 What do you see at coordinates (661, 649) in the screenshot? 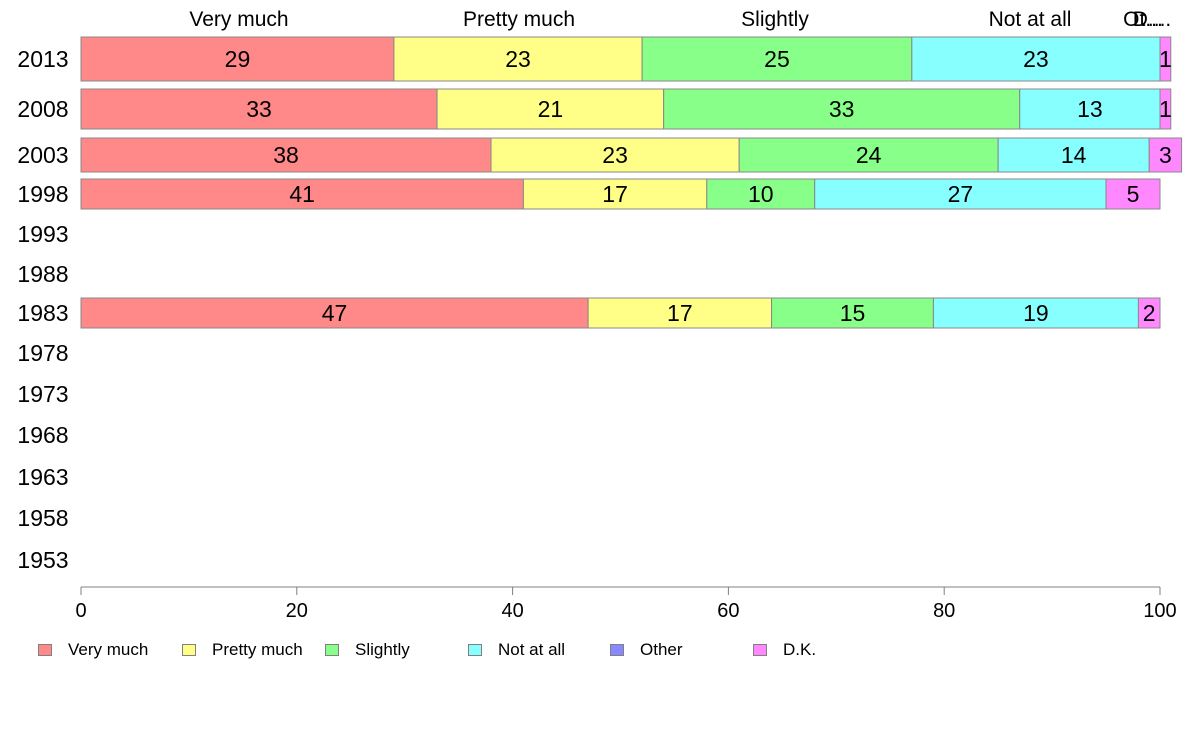
I see `legend-label: Other` at bounding box center [661, 649].